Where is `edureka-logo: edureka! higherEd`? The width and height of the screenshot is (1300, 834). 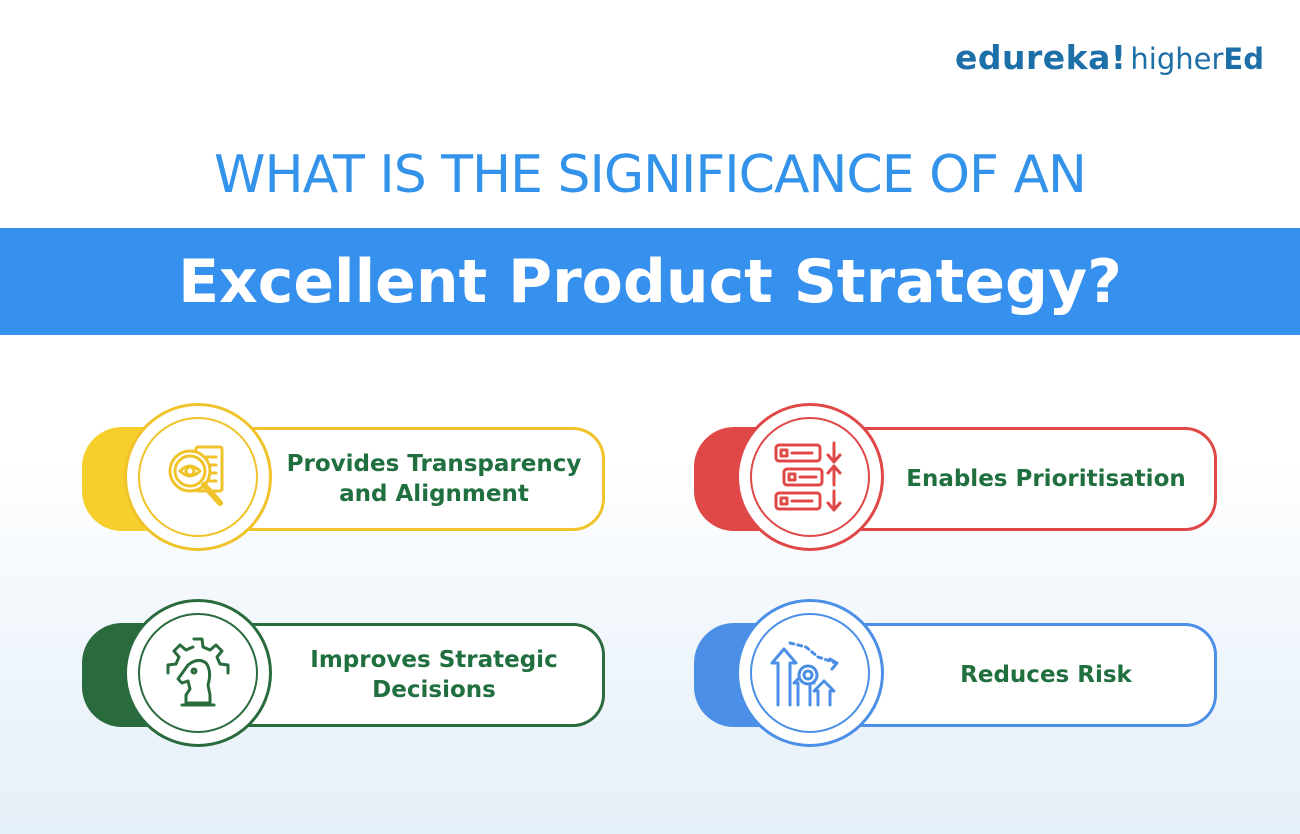
edureka-logo: edureka! higherEd is located at coordinates (1109, 57).